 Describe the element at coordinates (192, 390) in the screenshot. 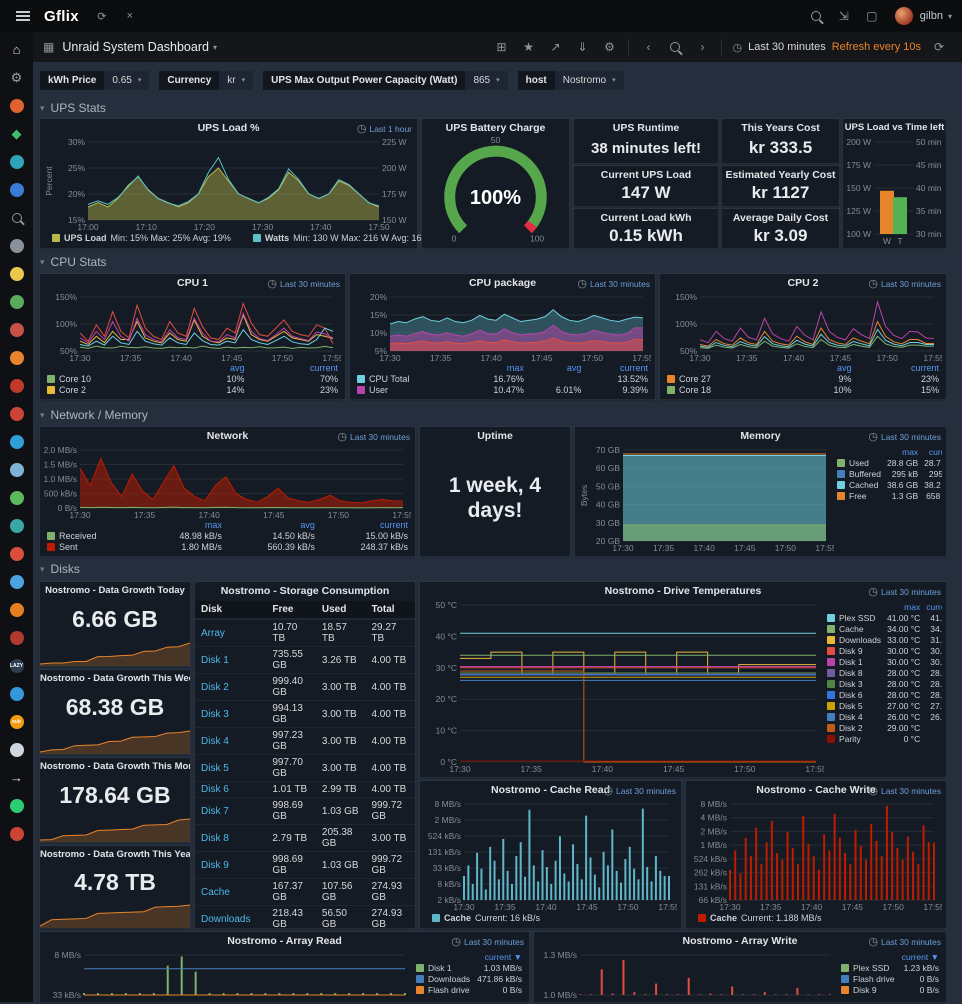

I see `legend-item: Core 2 14% 23%` at that location.